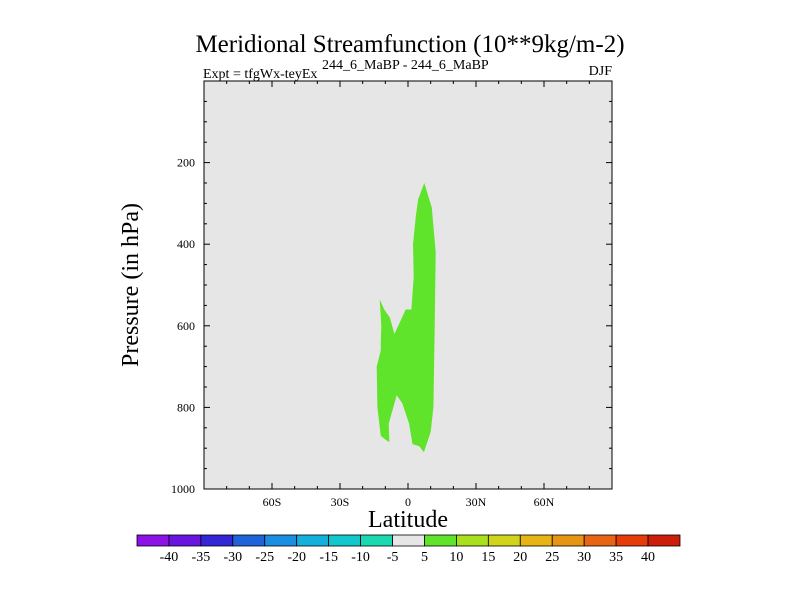  Describe the element at coordinates (405, 65) in the screenshot. I see `experiment-name-label: 244_6_MaBP - 244_6_MaBP` at that location.